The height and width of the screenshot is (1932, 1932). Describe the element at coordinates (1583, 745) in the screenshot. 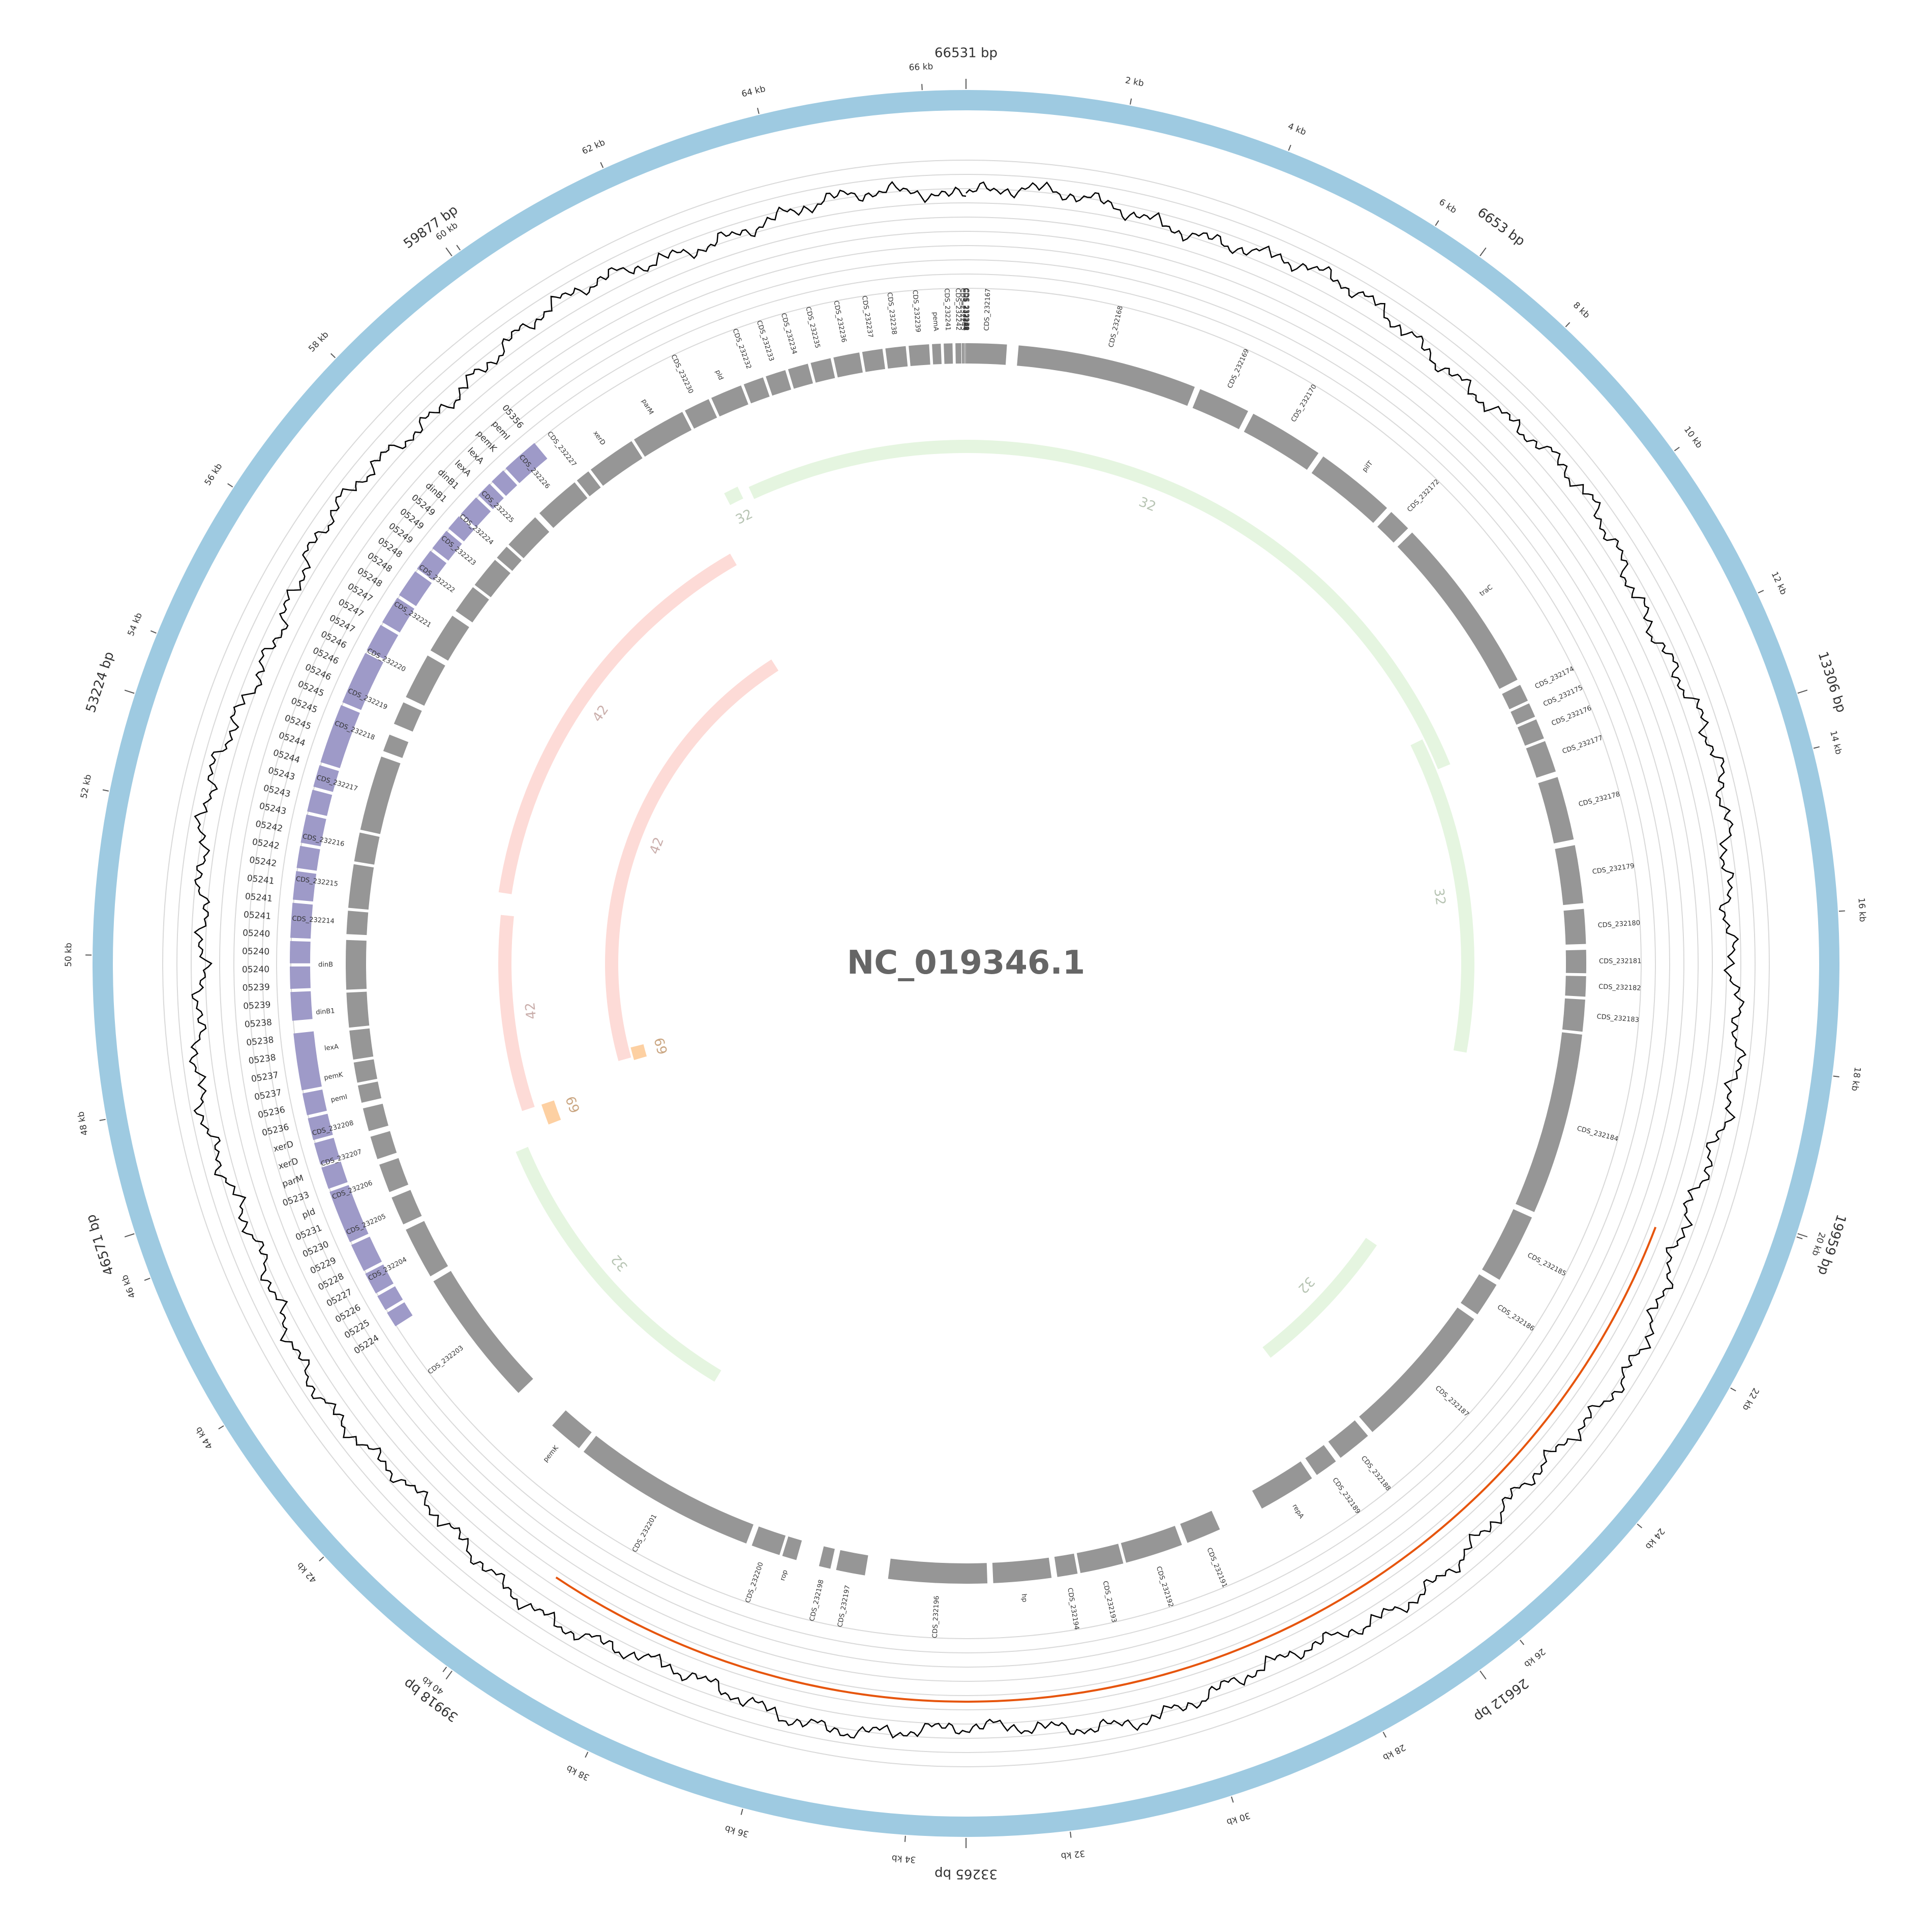

I see `cds-label: CDS_232177` at that location.